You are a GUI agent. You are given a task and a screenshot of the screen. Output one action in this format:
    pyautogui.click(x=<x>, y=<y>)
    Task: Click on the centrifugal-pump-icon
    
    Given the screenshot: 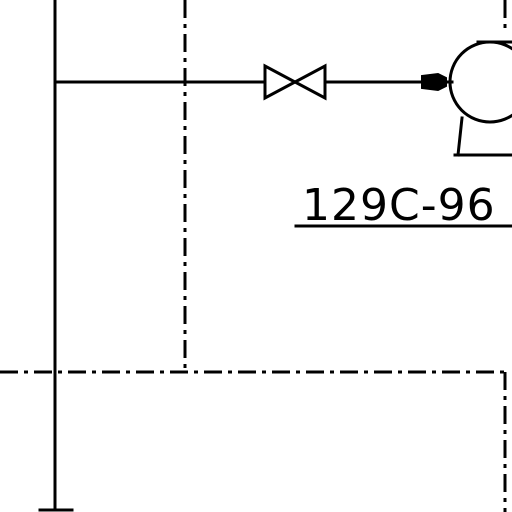 What is the action you would take?
    pyautogui.click(x=478, y=98)
    